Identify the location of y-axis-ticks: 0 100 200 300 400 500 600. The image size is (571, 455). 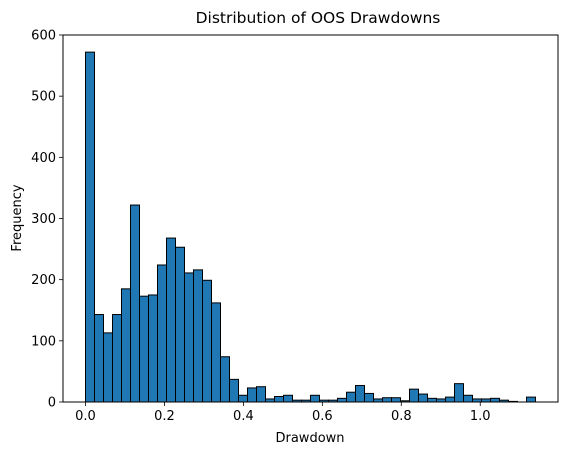
(47, 220).